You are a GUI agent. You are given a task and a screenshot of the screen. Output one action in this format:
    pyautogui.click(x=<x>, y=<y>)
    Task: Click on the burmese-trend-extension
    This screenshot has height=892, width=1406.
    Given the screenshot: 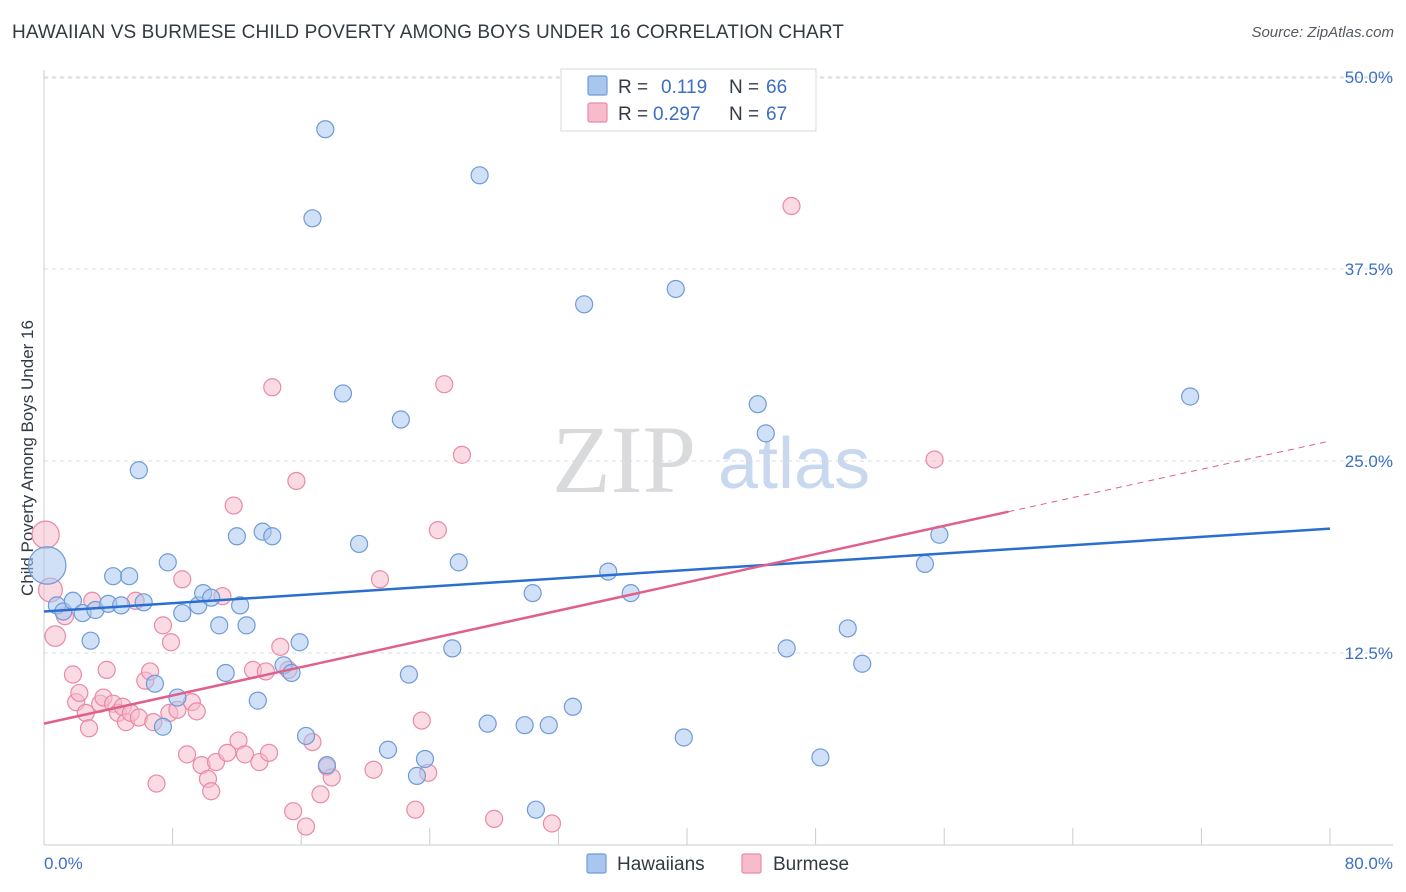 What is the action you would take?
    pyautogui.click(x=1169, y=476)
    